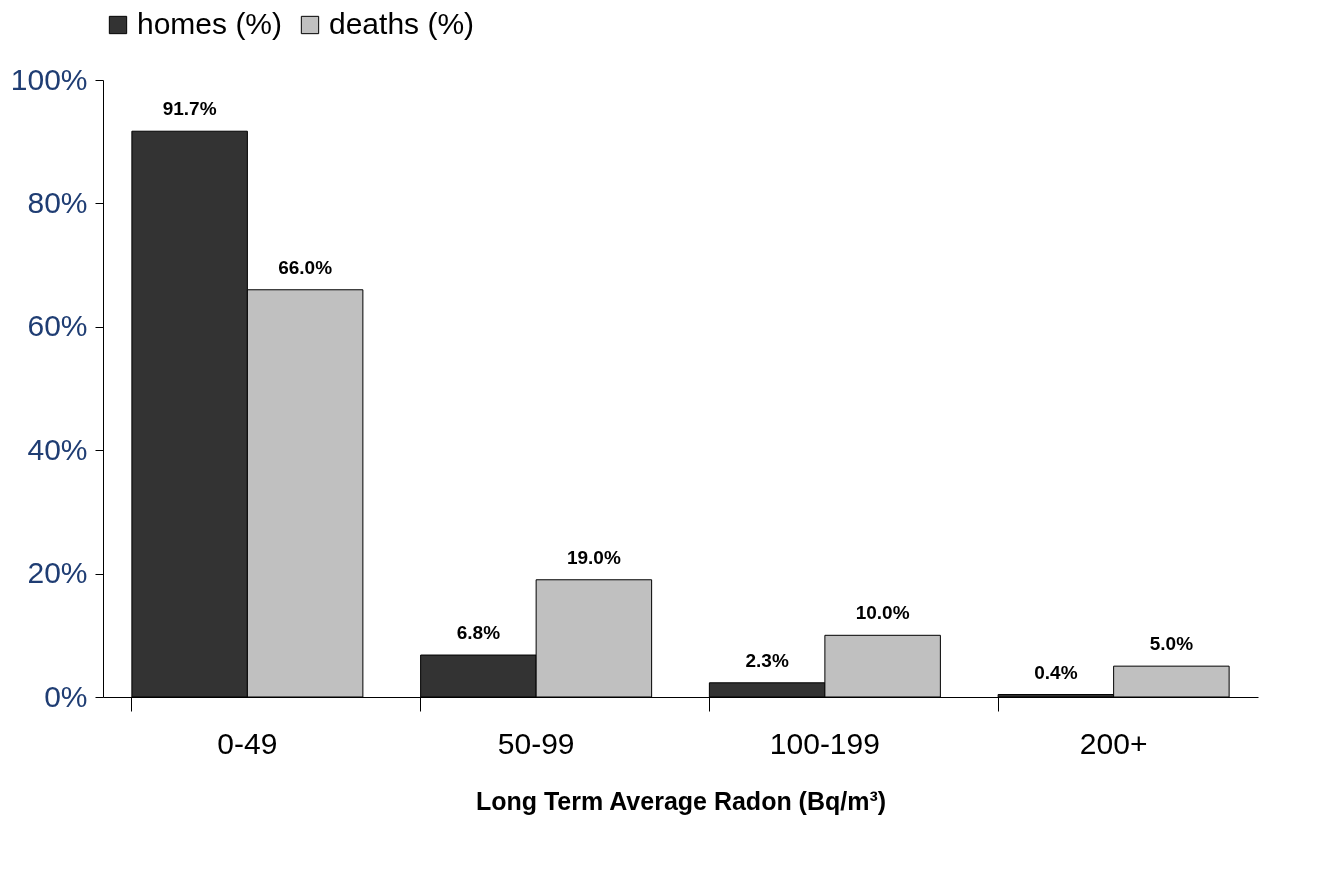 This screenshot has width=1321, height=869. I want to click on data-label: 2.3%, so click(767, 660).